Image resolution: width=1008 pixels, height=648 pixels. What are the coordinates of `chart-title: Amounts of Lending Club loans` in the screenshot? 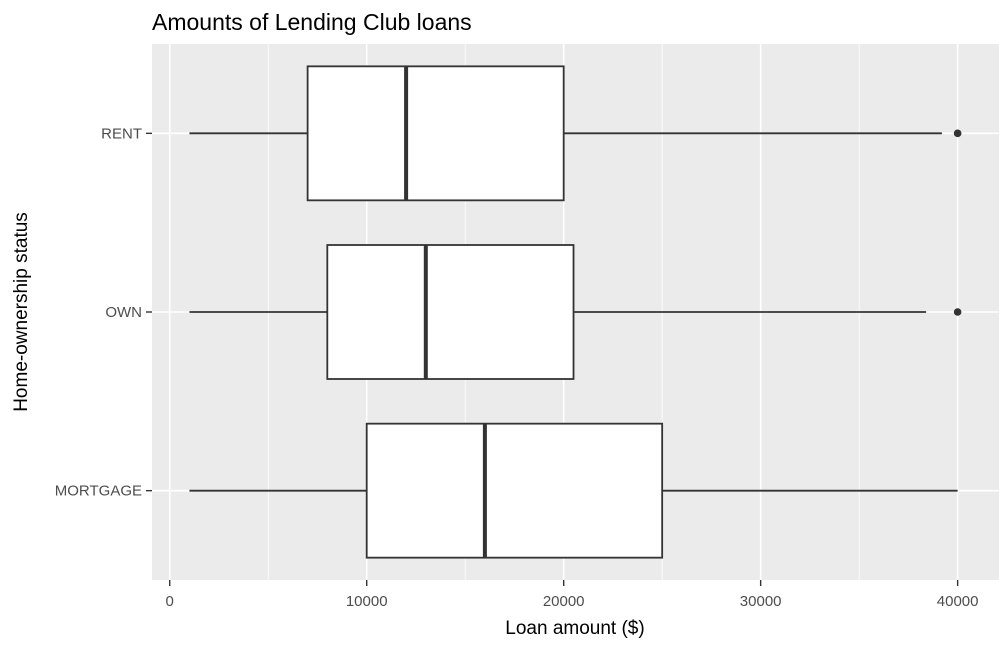 It's located at (312, 22).